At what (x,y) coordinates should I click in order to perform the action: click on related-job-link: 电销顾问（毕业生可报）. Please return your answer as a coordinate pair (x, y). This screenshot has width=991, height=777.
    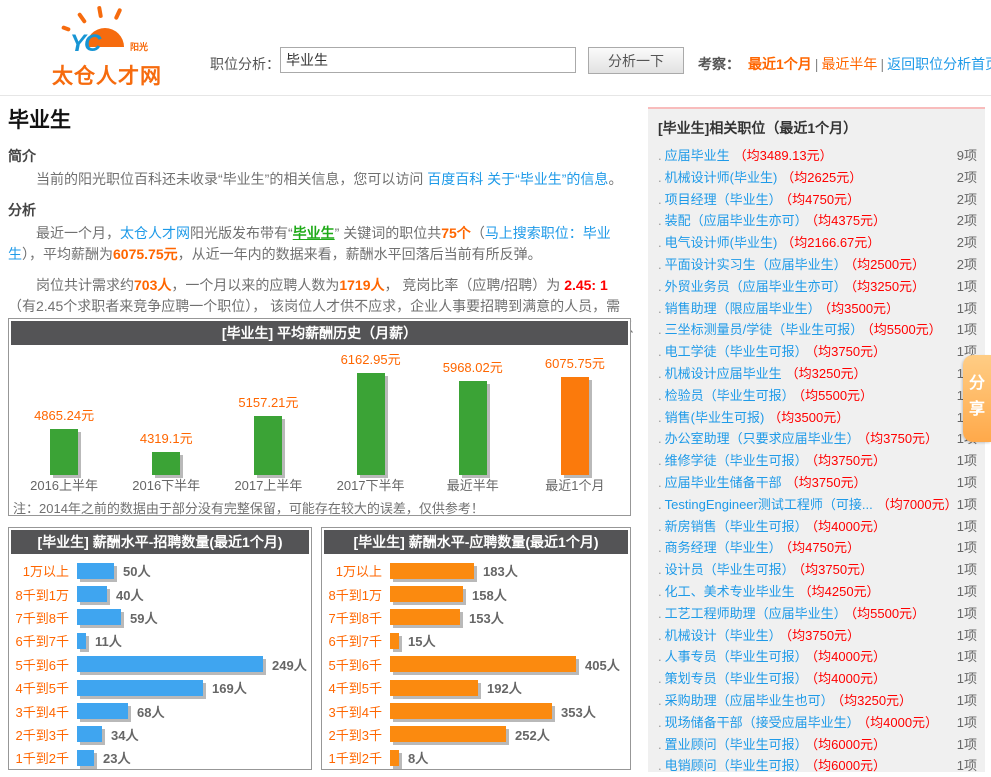
    Looking at the image, I should click on (736, 766).